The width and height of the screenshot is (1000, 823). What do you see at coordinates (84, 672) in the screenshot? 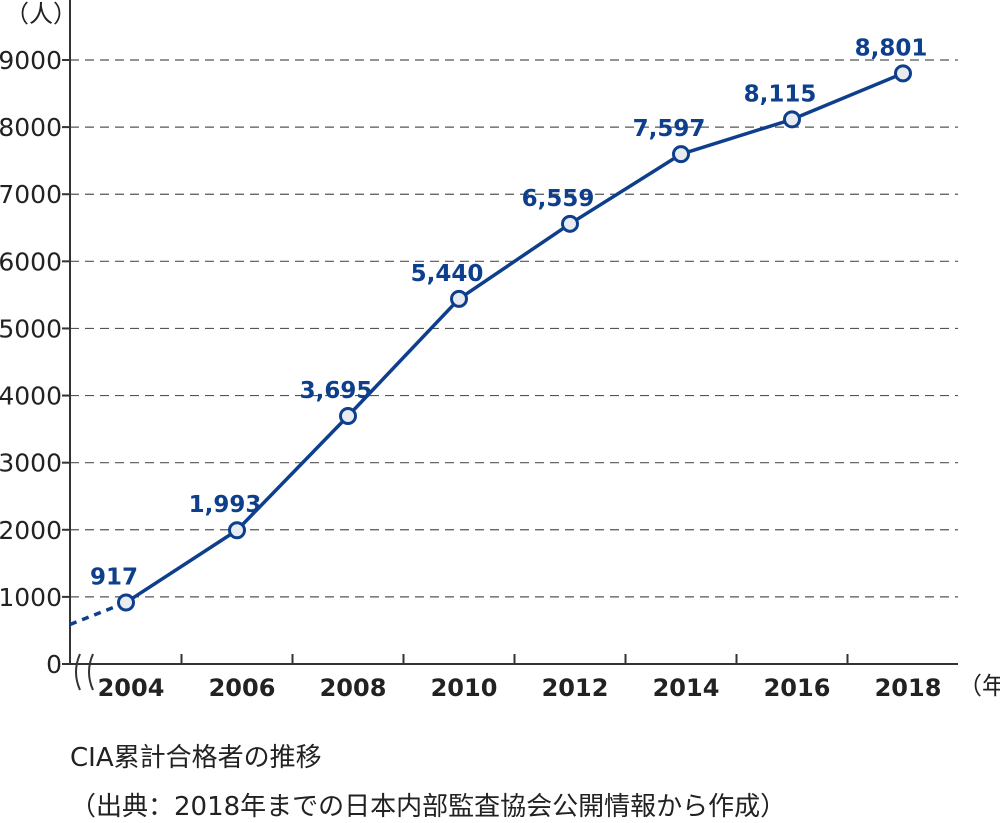
I see `axis-break-icon` at bounding box center [84, 672].